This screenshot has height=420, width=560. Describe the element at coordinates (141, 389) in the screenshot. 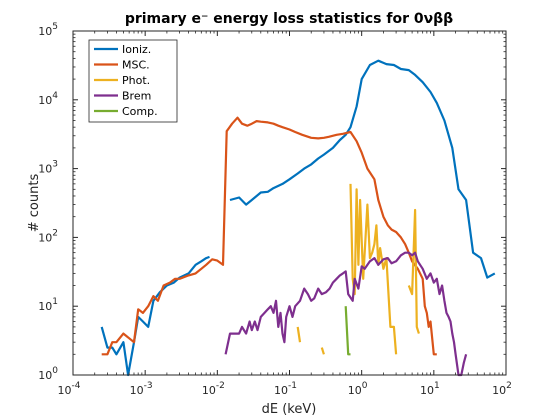

I see `x-tick-label-1: 10⁻³` at that location.